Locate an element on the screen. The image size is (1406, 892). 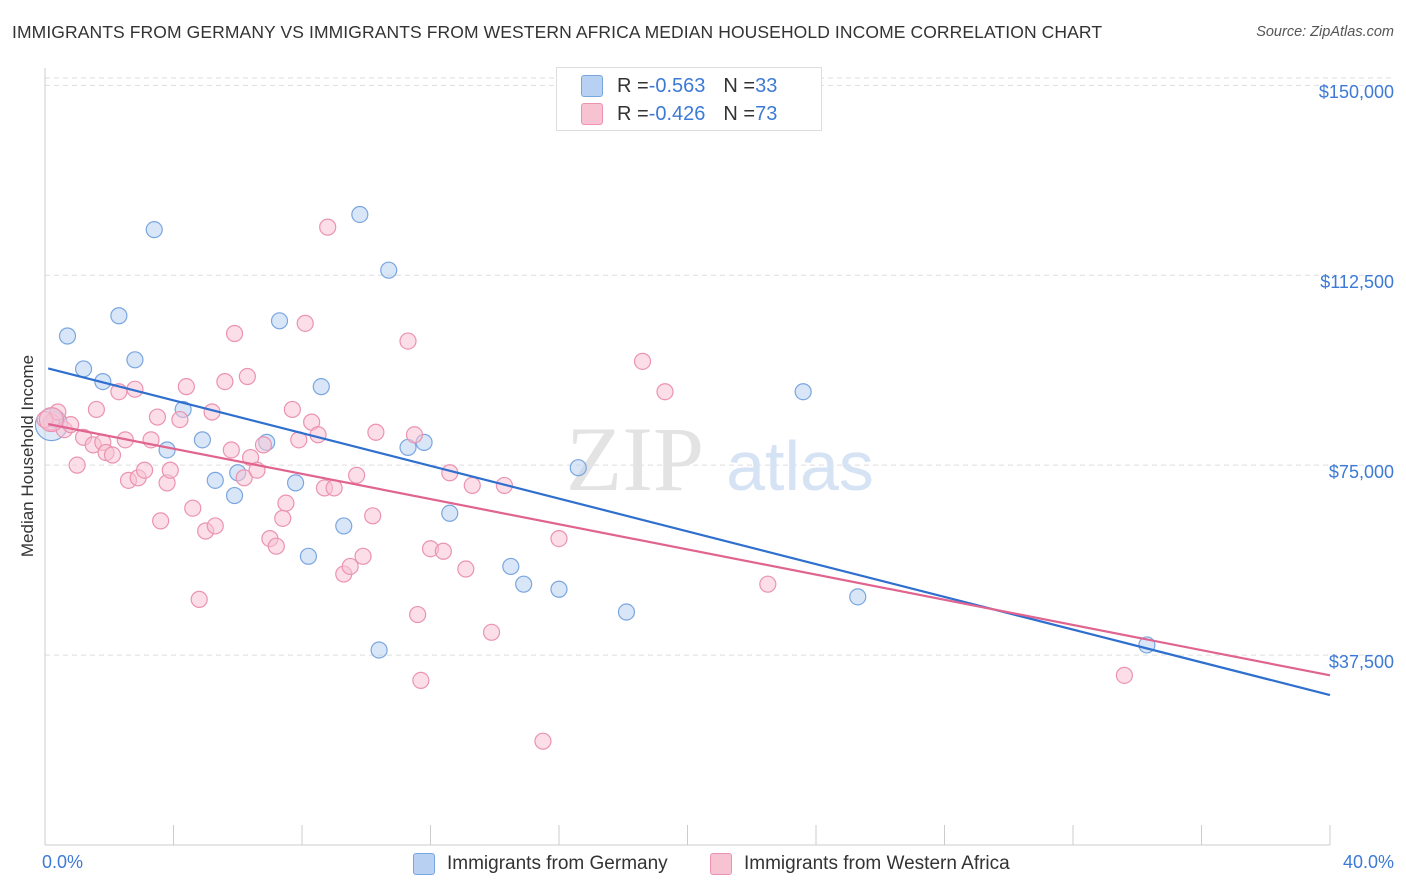
watermark-zip: ZIP is located at coordinates (635, 459).